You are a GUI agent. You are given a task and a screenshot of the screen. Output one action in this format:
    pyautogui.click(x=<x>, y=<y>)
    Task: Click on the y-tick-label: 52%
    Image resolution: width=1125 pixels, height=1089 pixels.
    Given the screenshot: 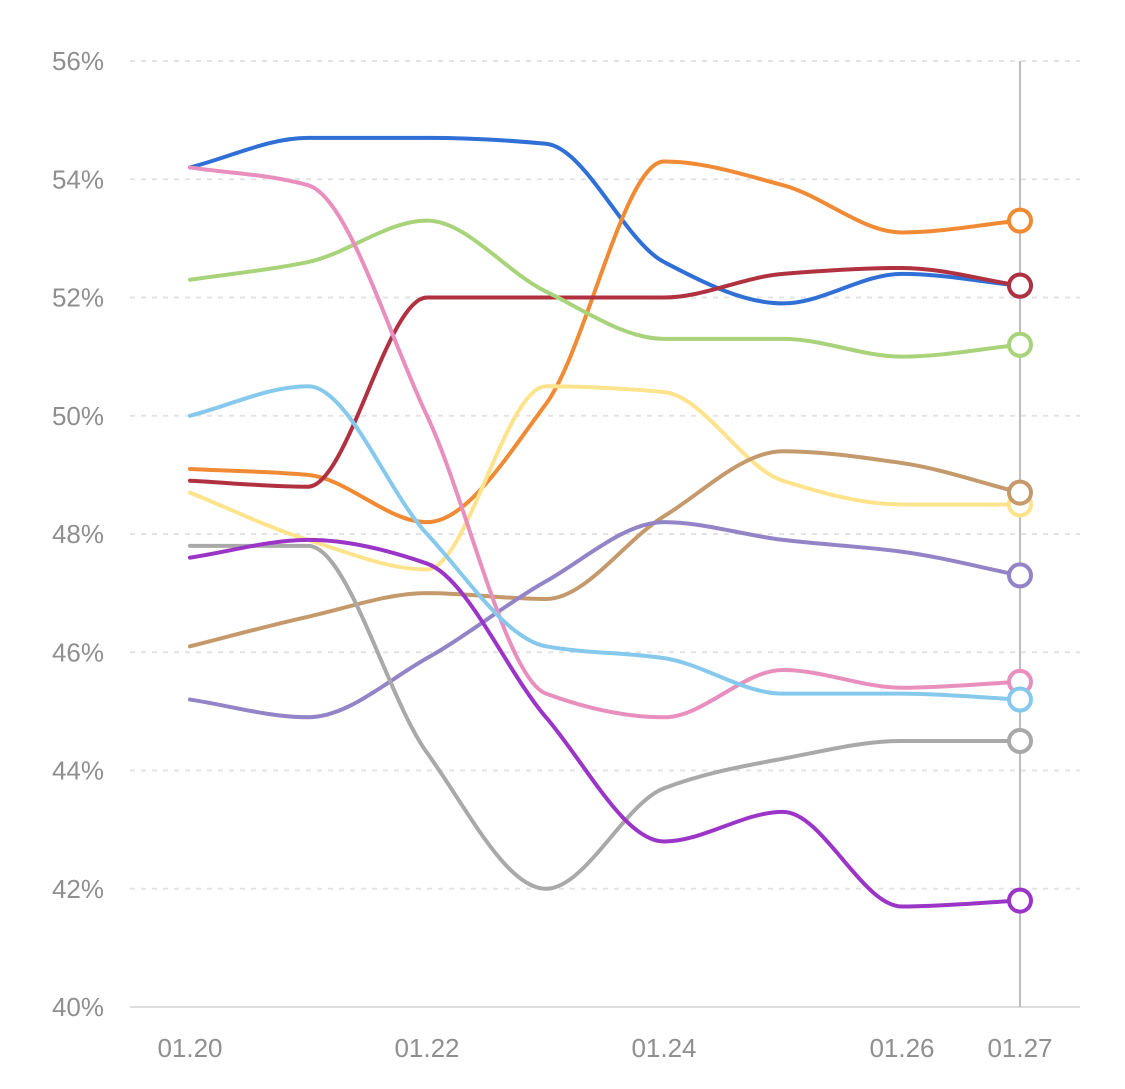 What is the action you would take?
    pyautogui.click(x=78, y=298)
    